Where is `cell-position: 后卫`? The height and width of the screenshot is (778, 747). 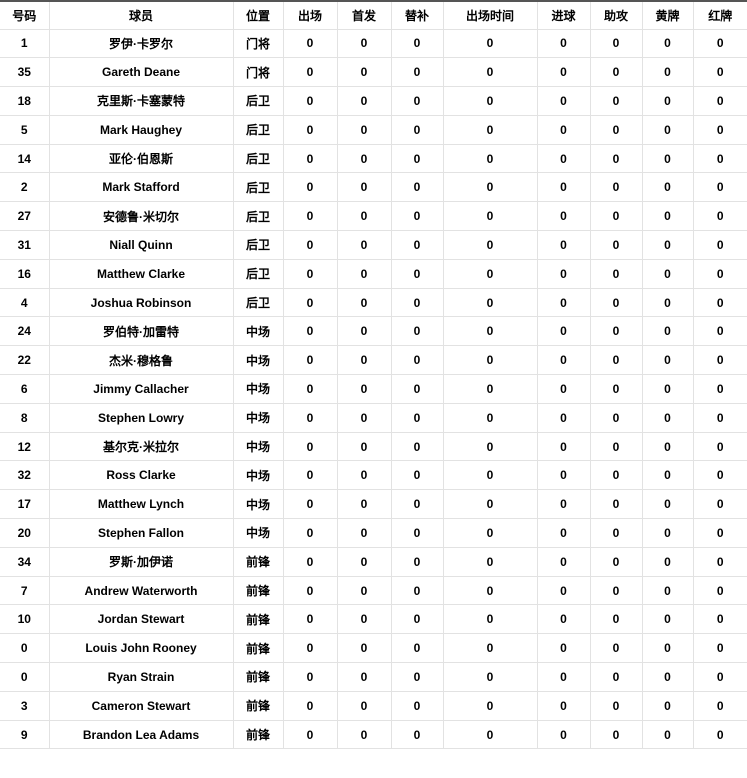
cell-position: 后卫 is located at coordinates (258, 158).